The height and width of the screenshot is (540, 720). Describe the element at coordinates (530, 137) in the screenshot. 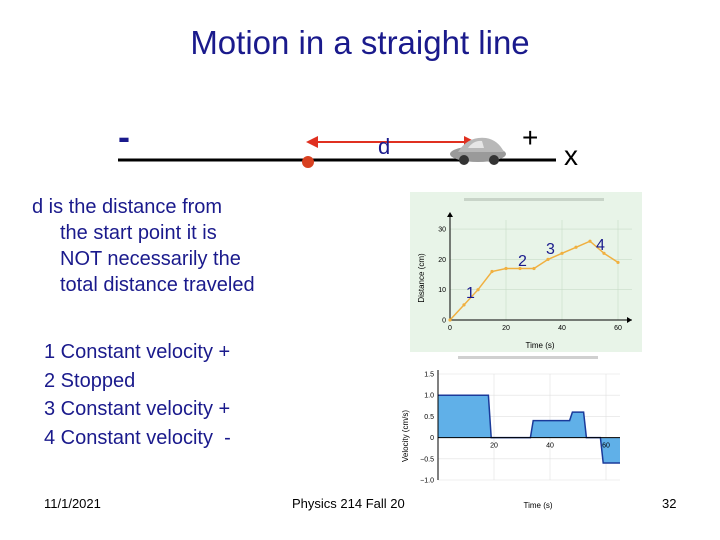

I see `positive-direction-label: +` at that location.